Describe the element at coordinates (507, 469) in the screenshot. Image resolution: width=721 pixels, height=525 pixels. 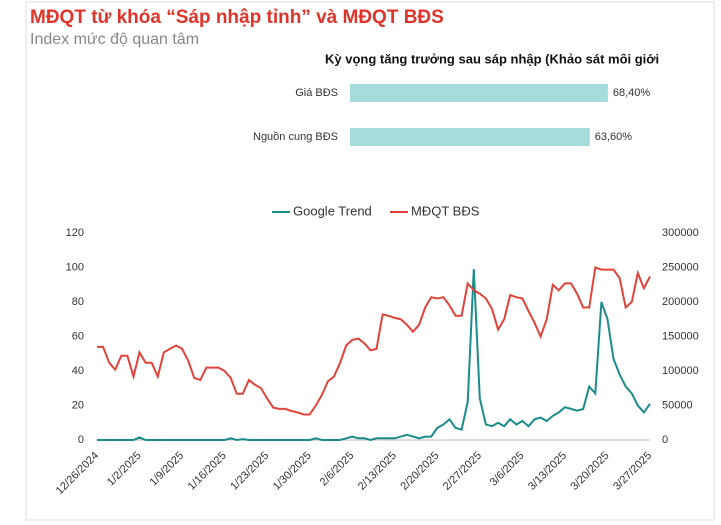
I see `x-tick-label: 3/6/2025` at that location.